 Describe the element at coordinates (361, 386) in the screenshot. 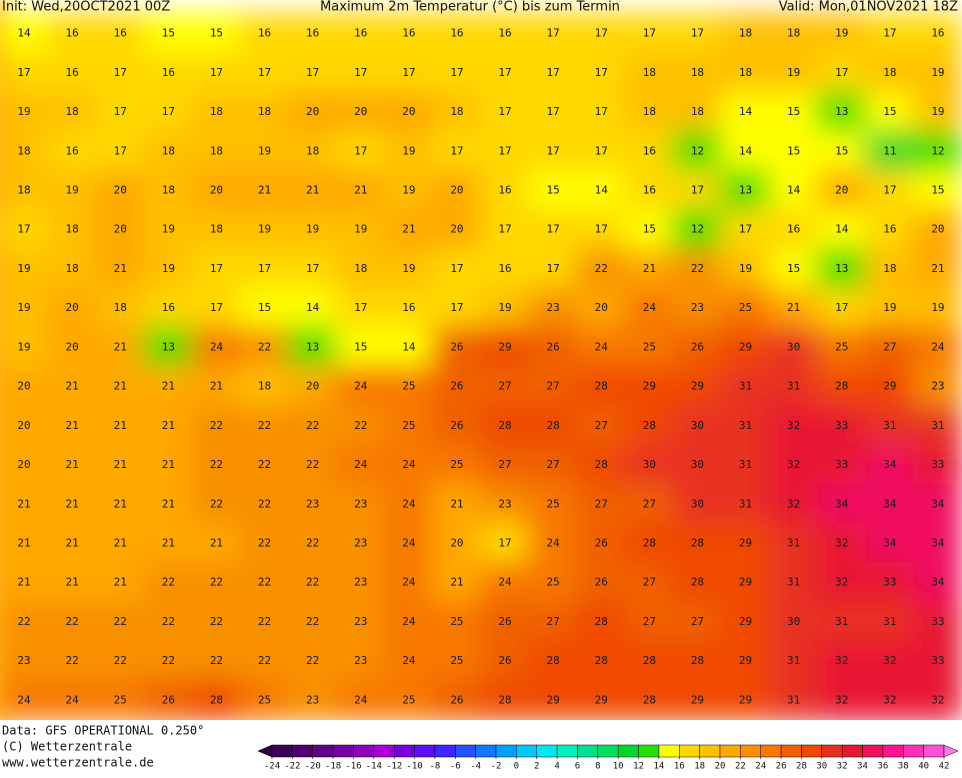

I see `temperature-label: 24` at that location.